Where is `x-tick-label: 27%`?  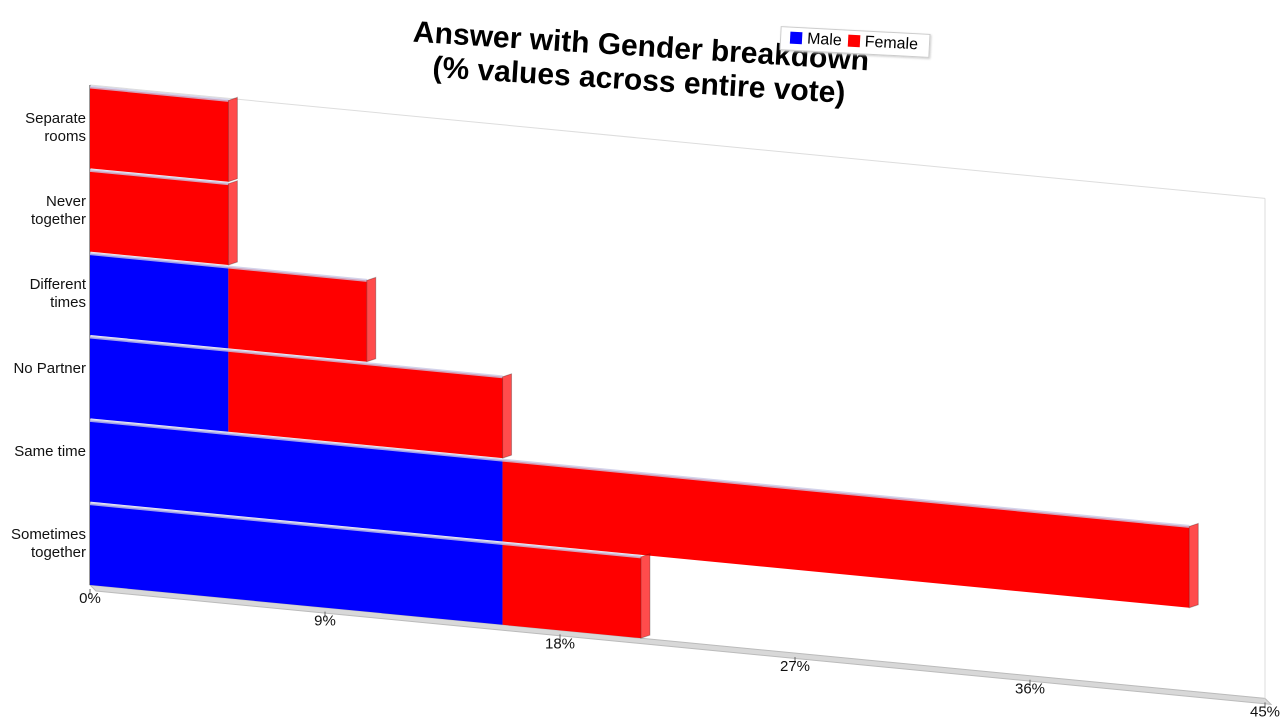 x-tick-label: 27% is located at coordinates (795, 666).